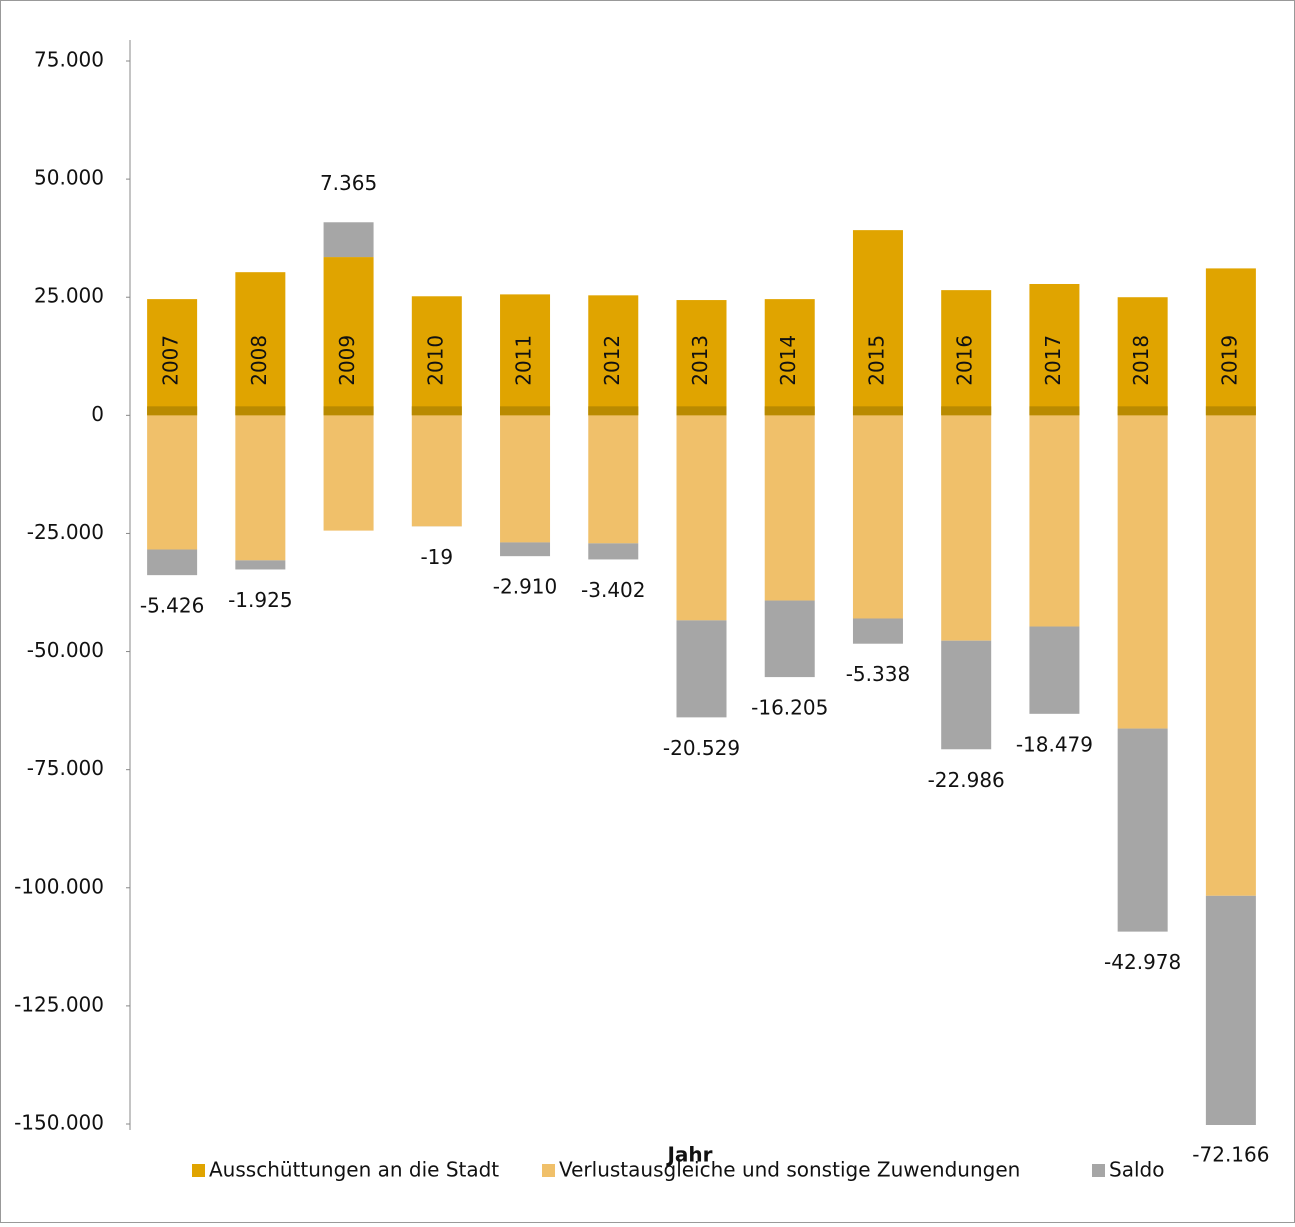 The height and width of the screenshot is (1227, 1295). I want to click on category-label: 2009, so click(347, 360).